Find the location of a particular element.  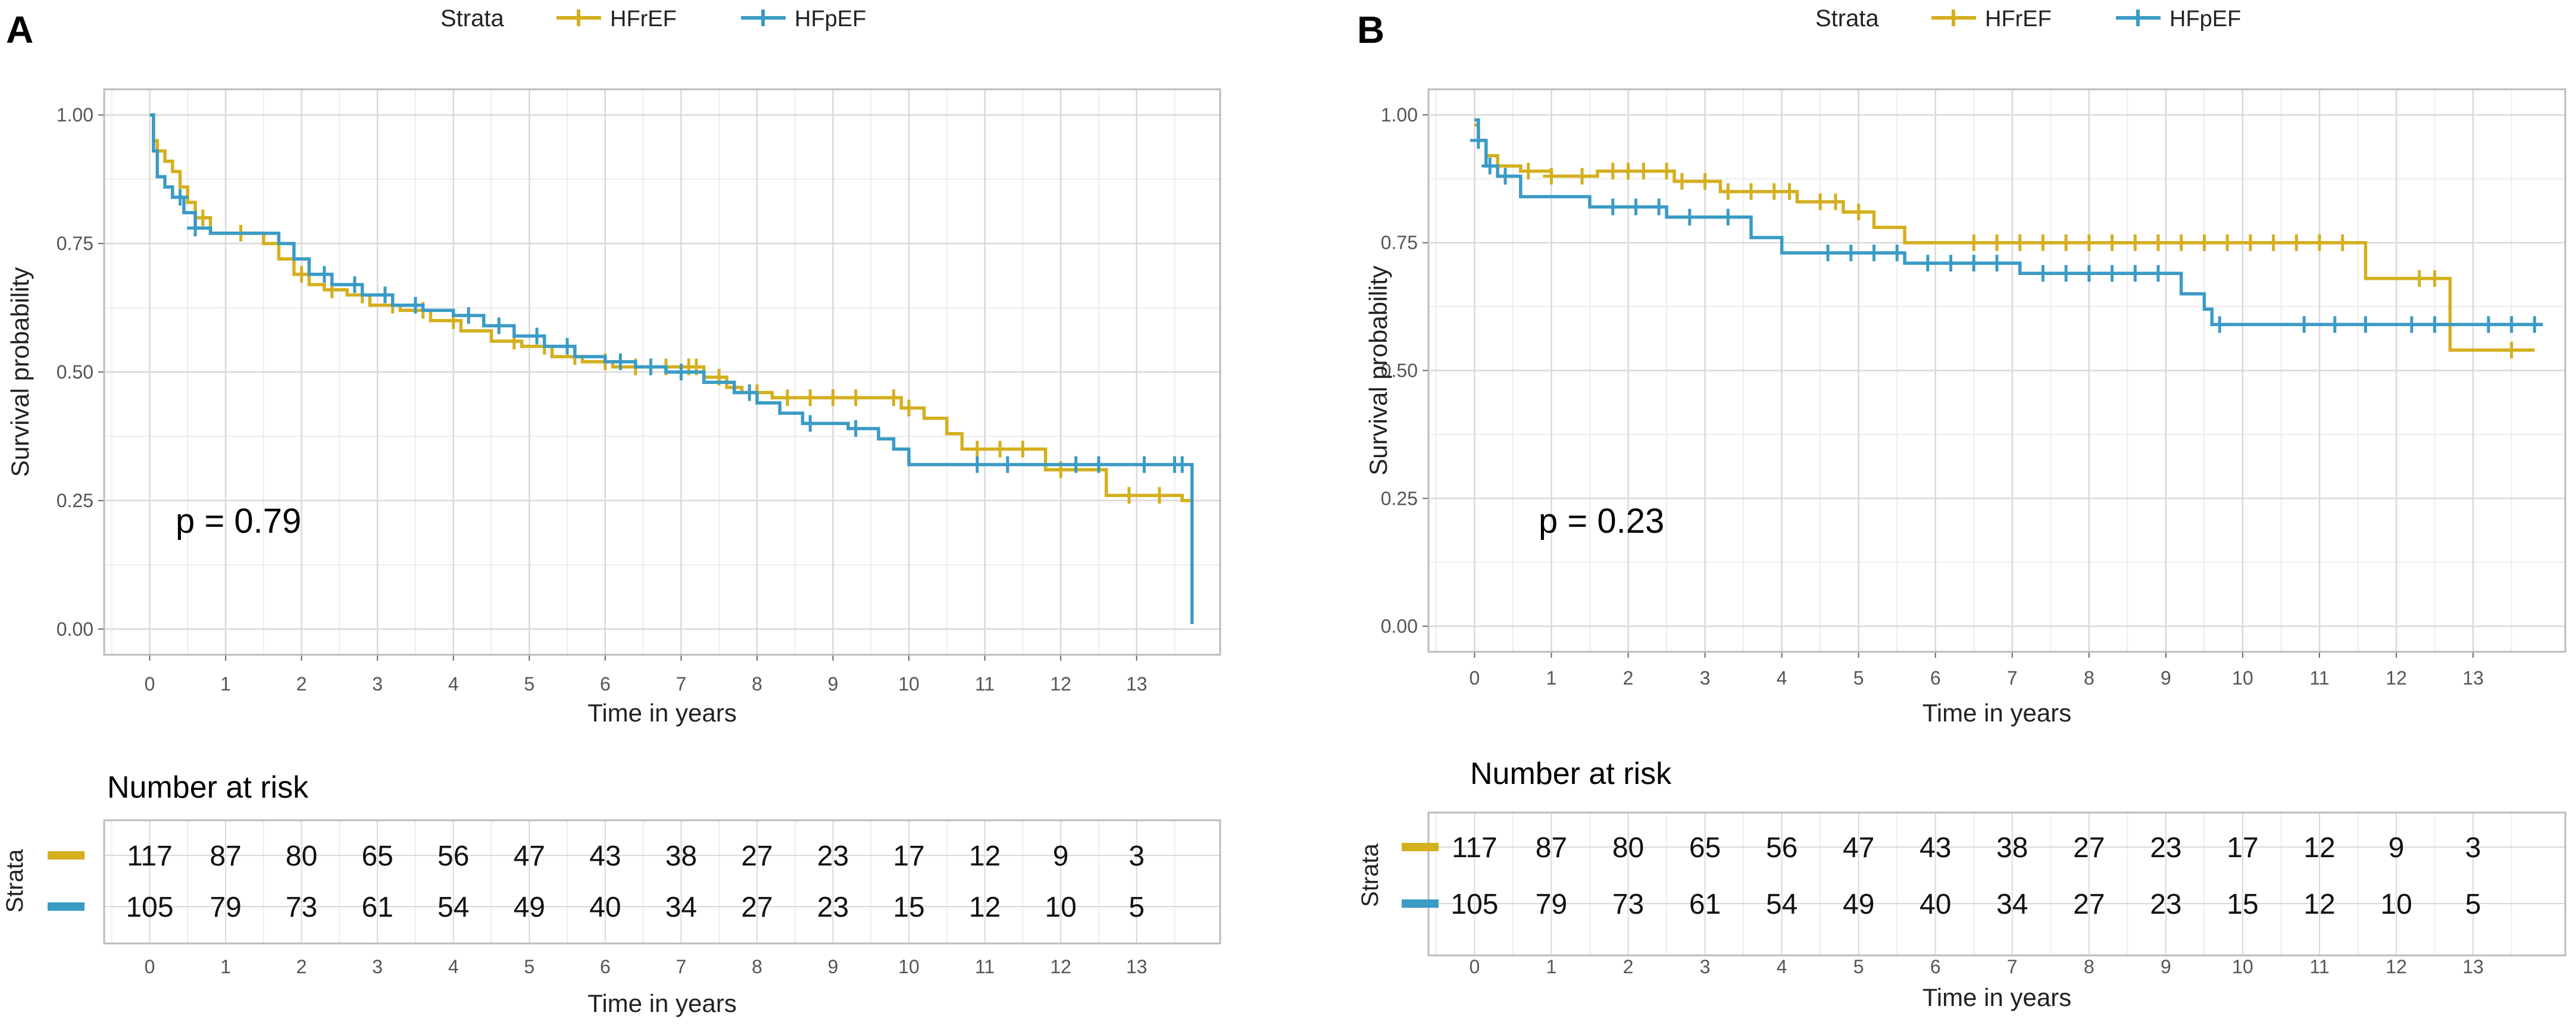

risk-count: 47 is located at coordinates (1858, 848).